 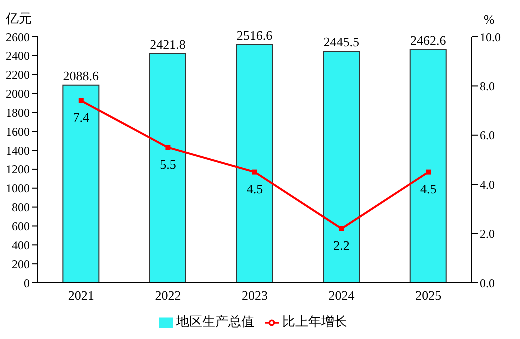 What do you see at coordinates (428, 40) in the screenshot?
I see `data-label: 2462.6` at bounding box center [428, 40].